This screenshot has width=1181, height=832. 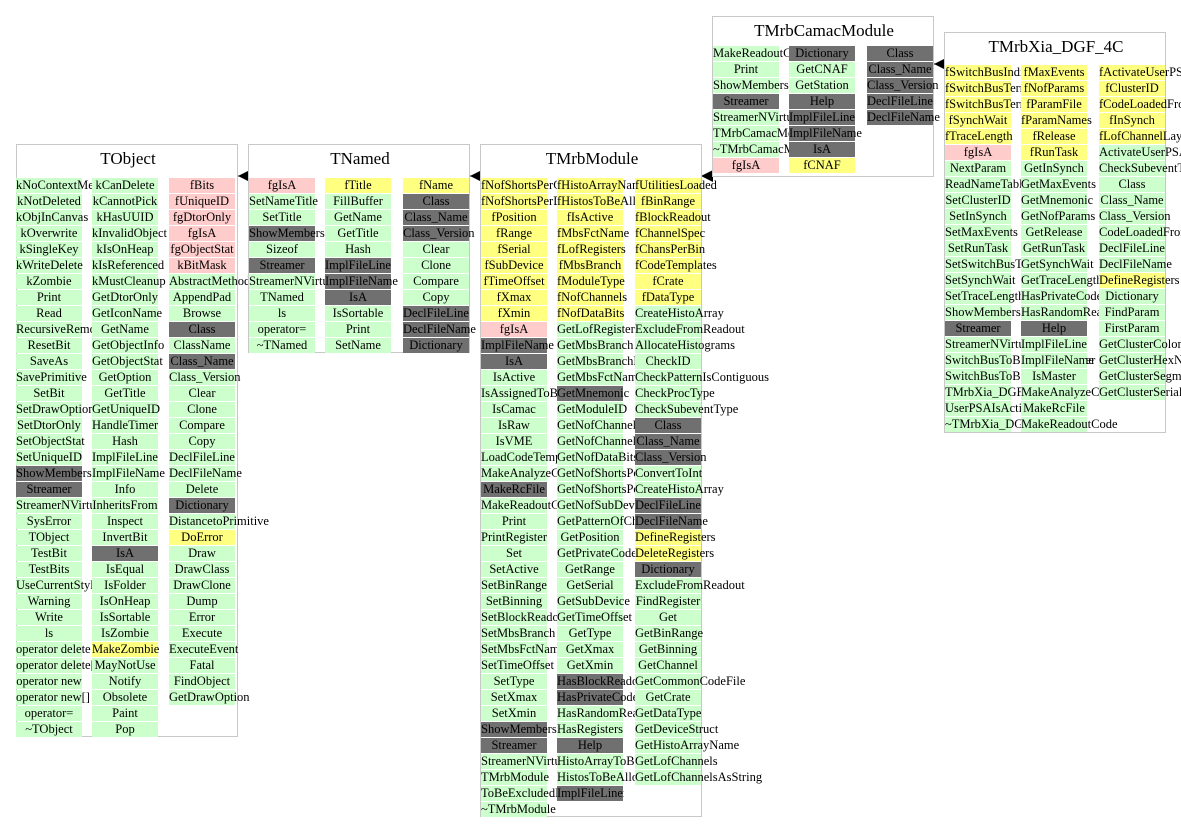 What do you see at coordinates (1054, 376) in the screenshot?
I see `class-member: IsMaster` at bounding box center [1054, 376].